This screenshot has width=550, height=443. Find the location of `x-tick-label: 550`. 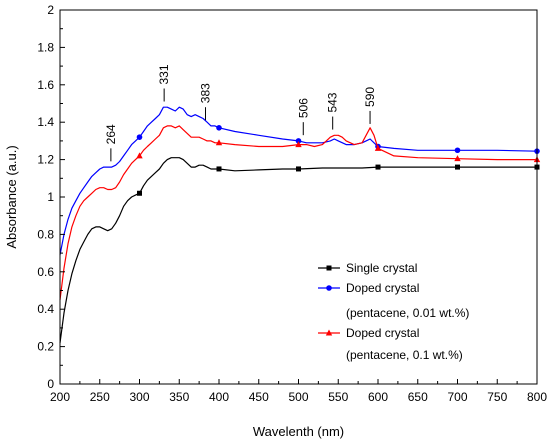

x-tick-label: 550 is located at coordinates (338, 397).